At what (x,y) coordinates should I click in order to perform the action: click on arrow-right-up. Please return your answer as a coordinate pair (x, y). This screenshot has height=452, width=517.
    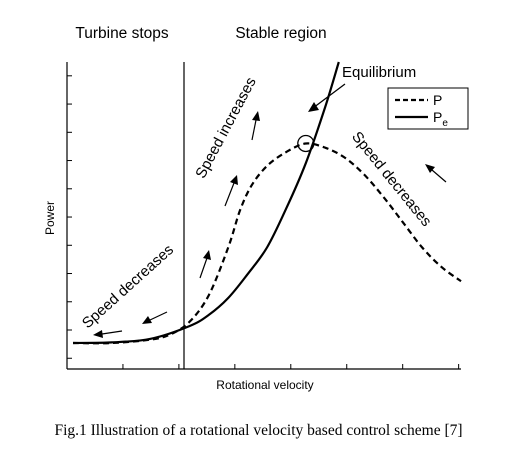
    Looking at the image, I should click on (436, 173).